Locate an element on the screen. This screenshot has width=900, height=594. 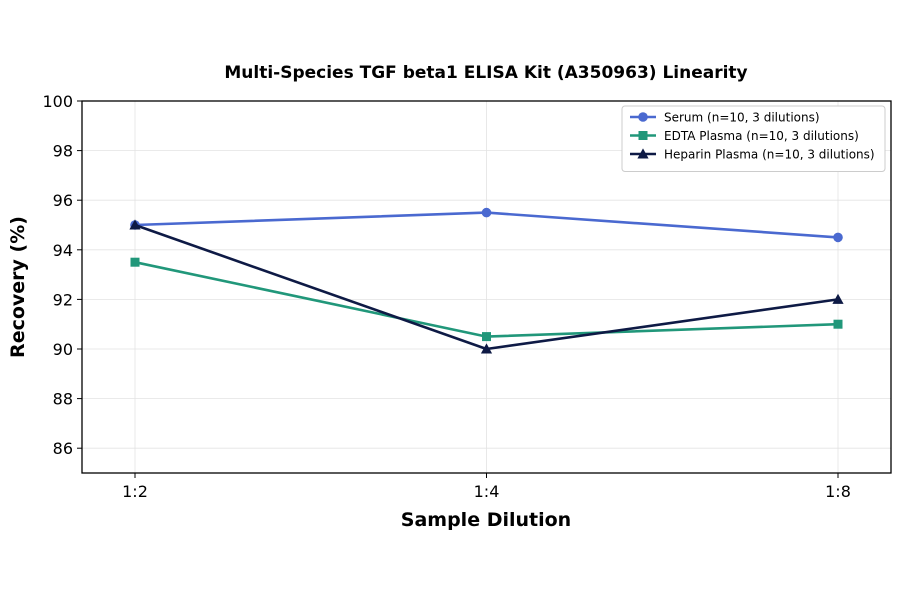
y-tick-label: 98 is located at coordinates (63, 151).